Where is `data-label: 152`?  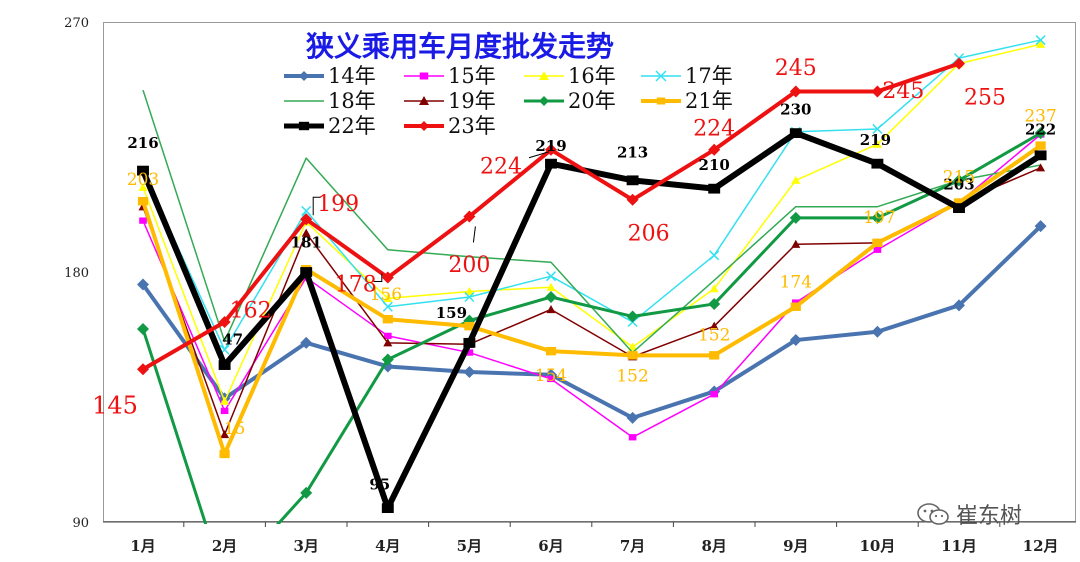 data-label: 152 is located at coordinates (714, 335).